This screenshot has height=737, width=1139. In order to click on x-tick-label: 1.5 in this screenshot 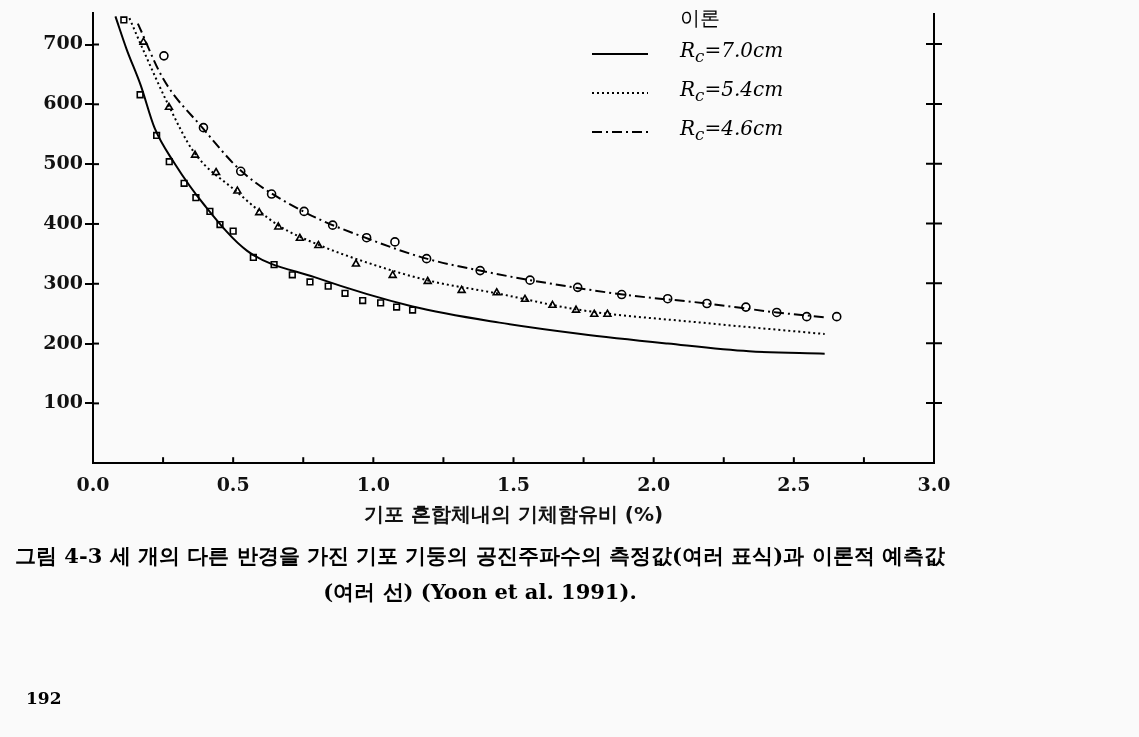, I will do `click(513, 483)`.